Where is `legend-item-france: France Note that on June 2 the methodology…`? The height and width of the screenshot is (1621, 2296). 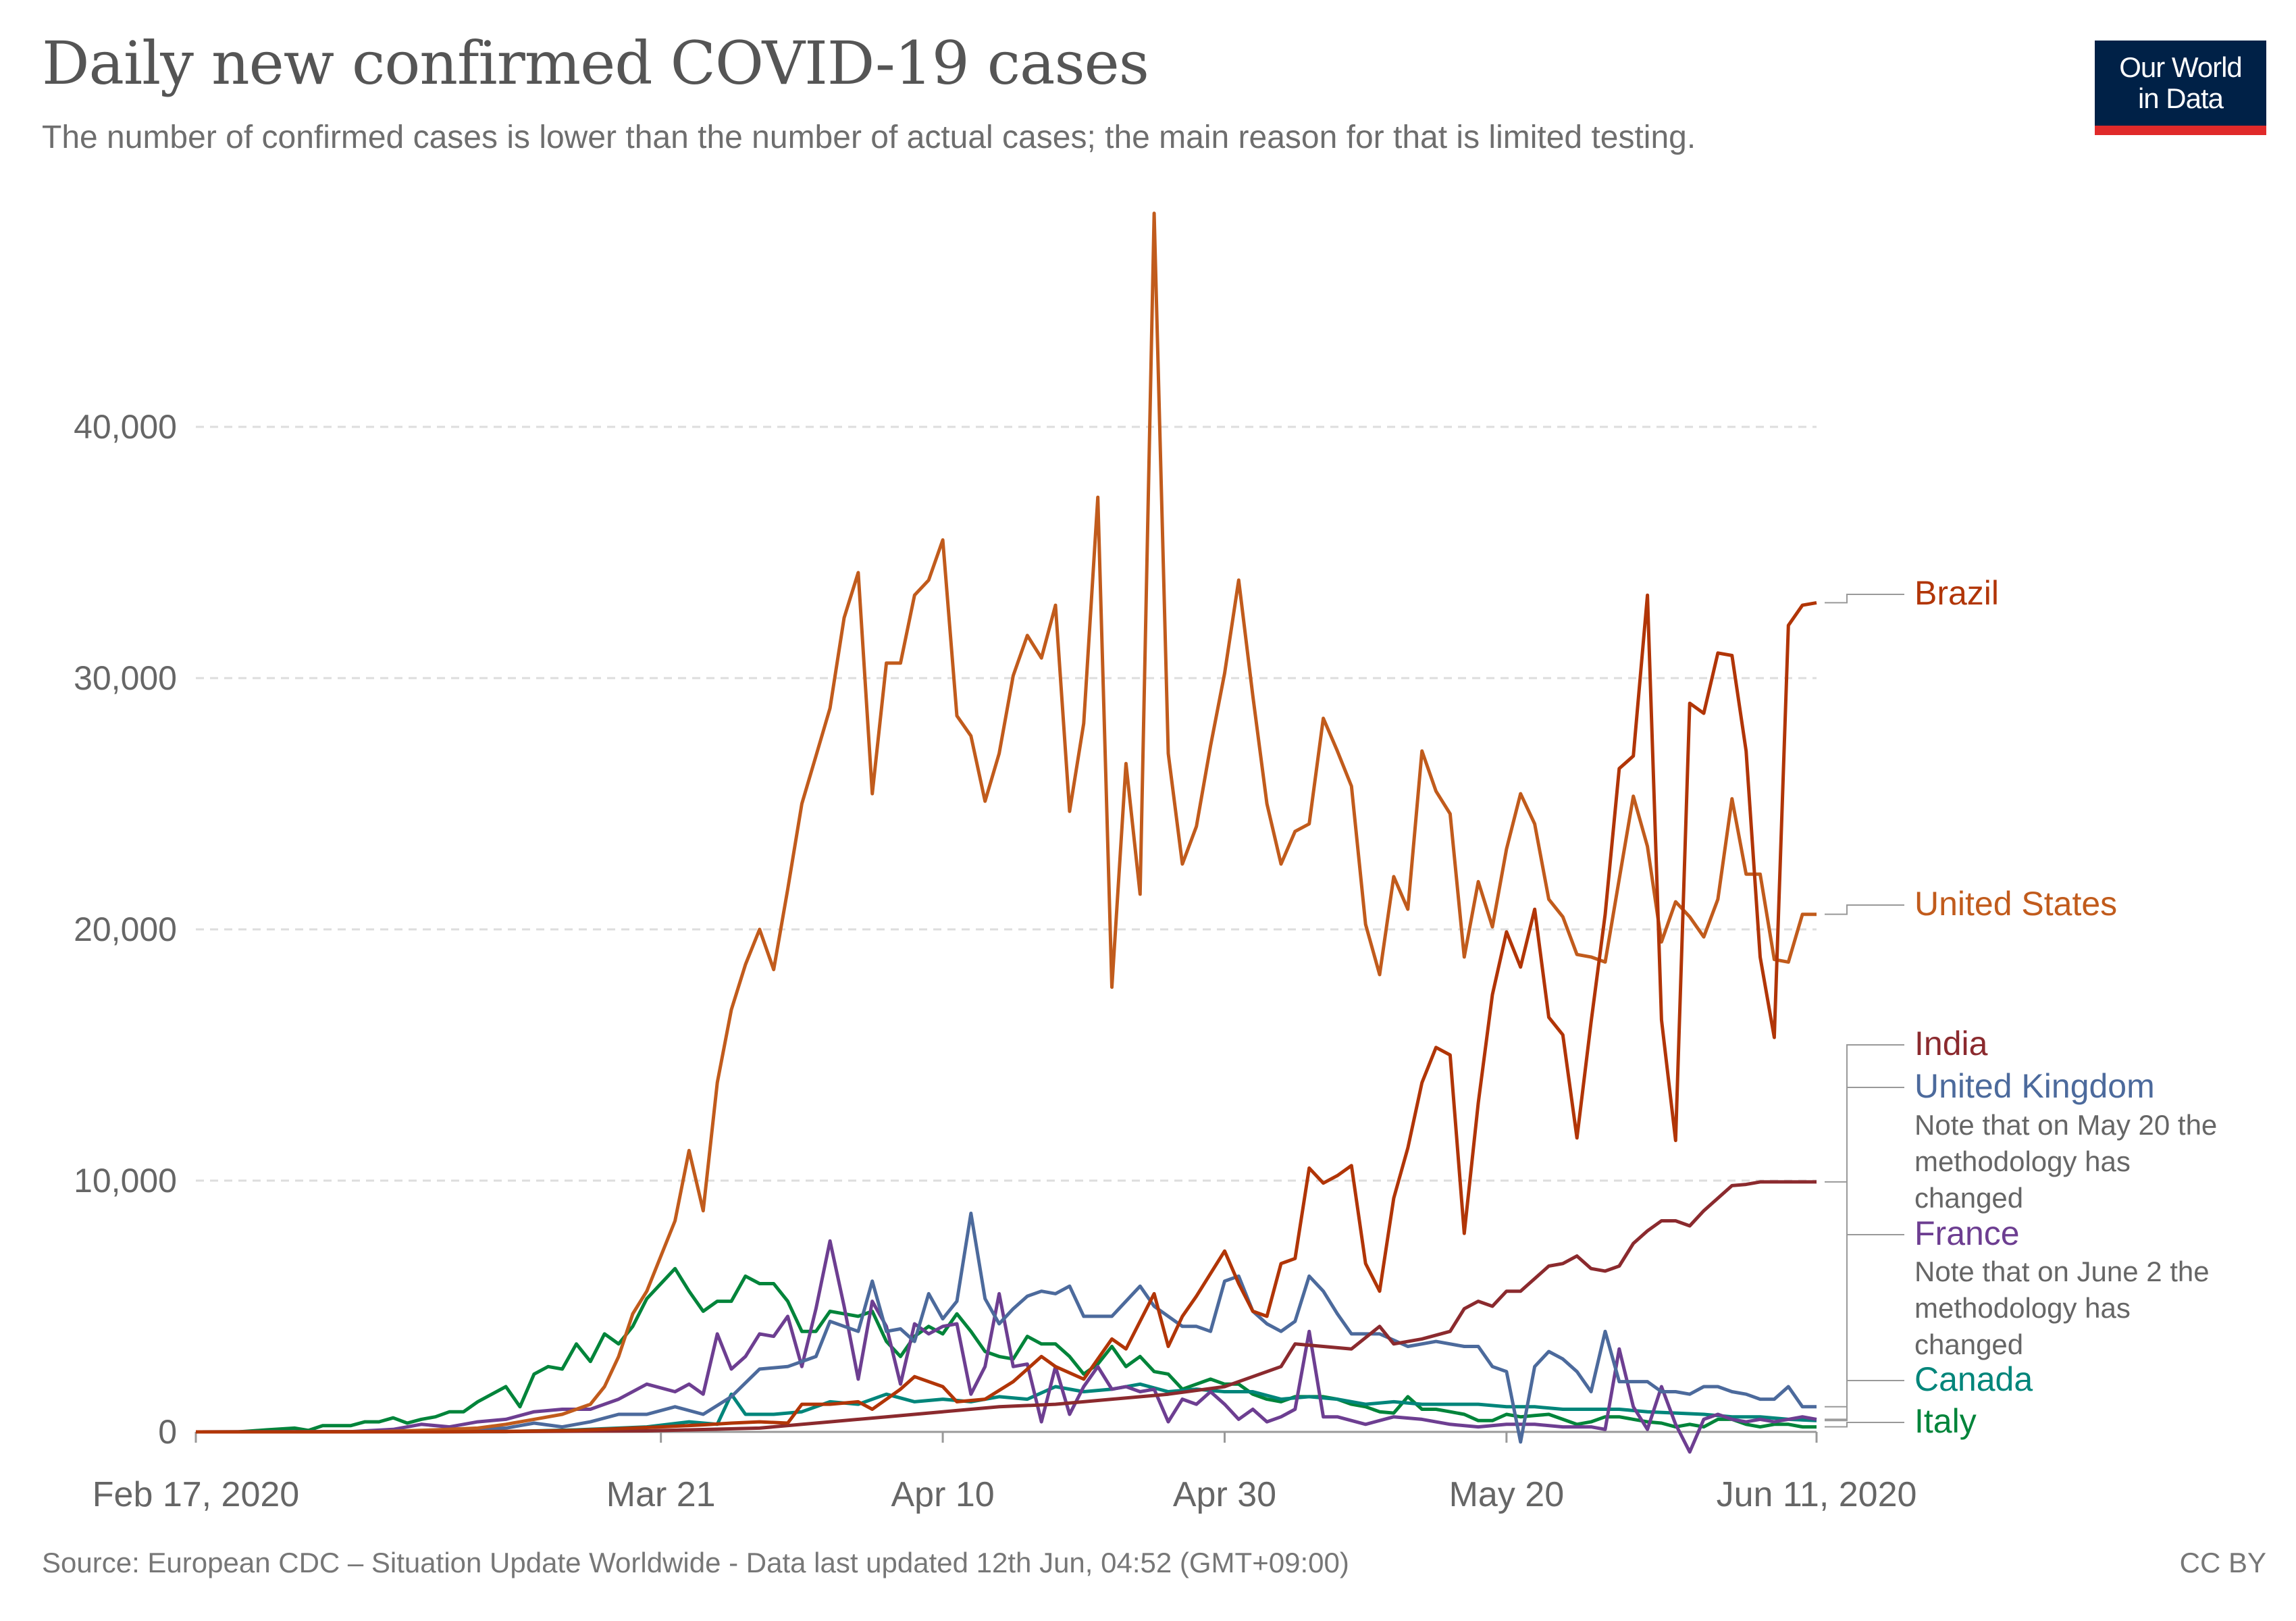 legend-item-france: France Note that on June 2 the methodology… is located at coordinates (2017, 1317).